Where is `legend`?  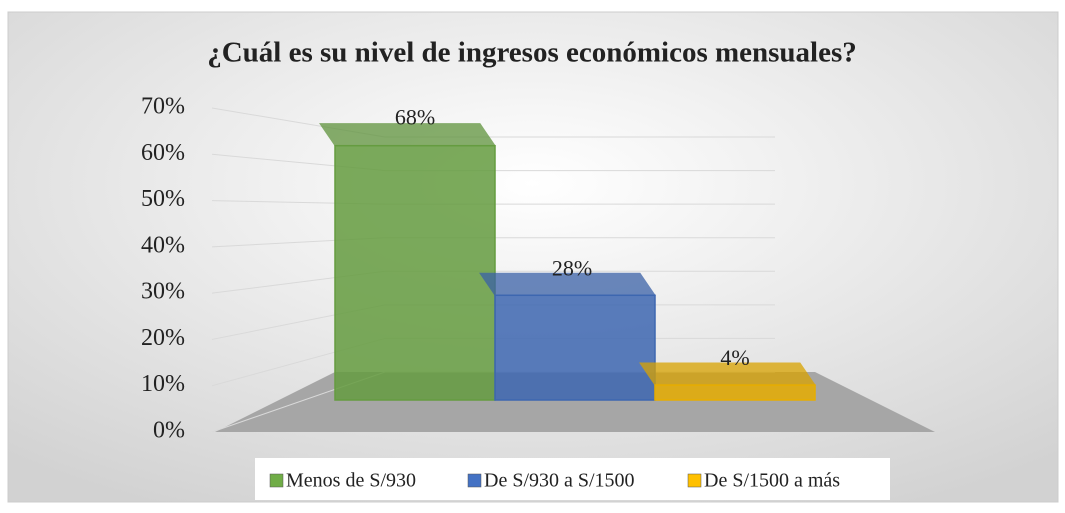
legend is located at coordinates (572, 479).